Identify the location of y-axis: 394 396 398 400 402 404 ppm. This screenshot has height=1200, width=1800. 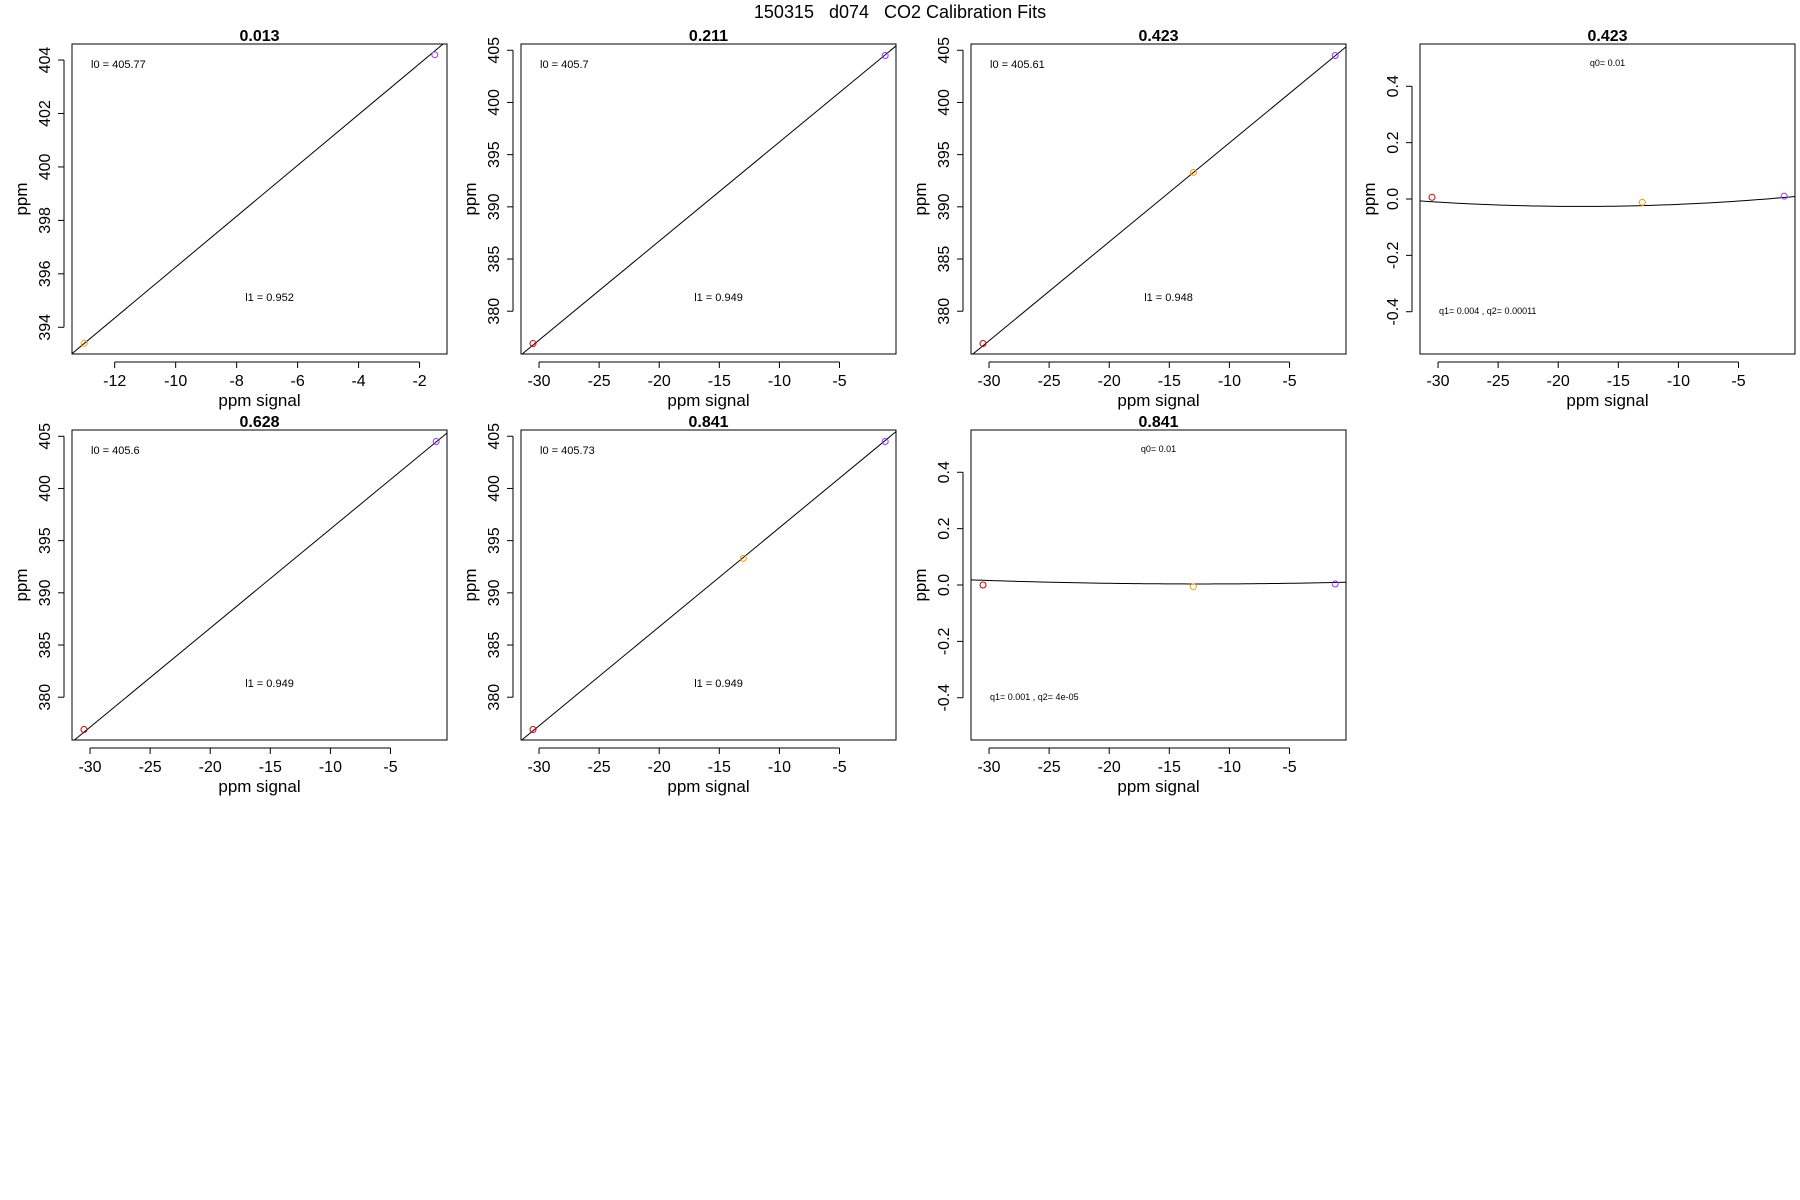
(38, 194).